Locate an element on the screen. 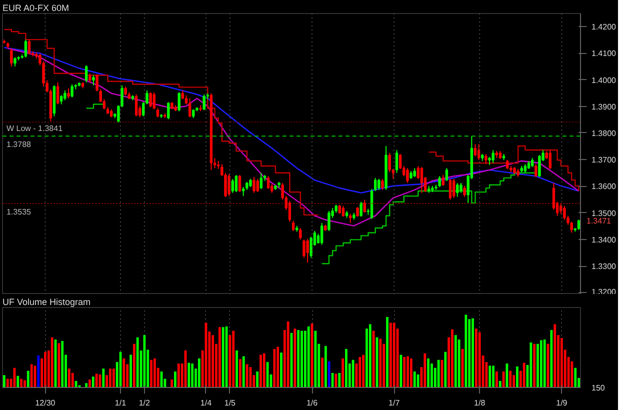 The width and height of the screenshot is (625, 410). y-tick-label: 1.3400 is located at coordinates (604, 239).